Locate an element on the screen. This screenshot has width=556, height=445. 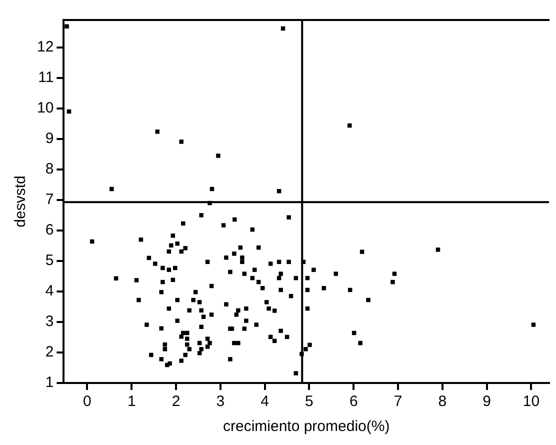
x-axis-title: crecimiento promedio(%) is located at coordinates (306, 427).